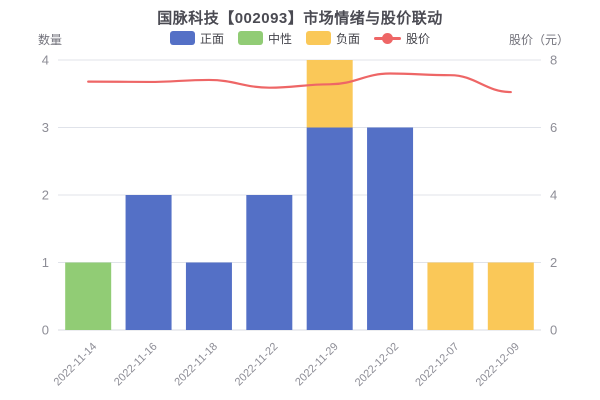  What do you see at coordinates (299, 83) in the screenshot?
I see `price-line` at bounding box center [299, 83].